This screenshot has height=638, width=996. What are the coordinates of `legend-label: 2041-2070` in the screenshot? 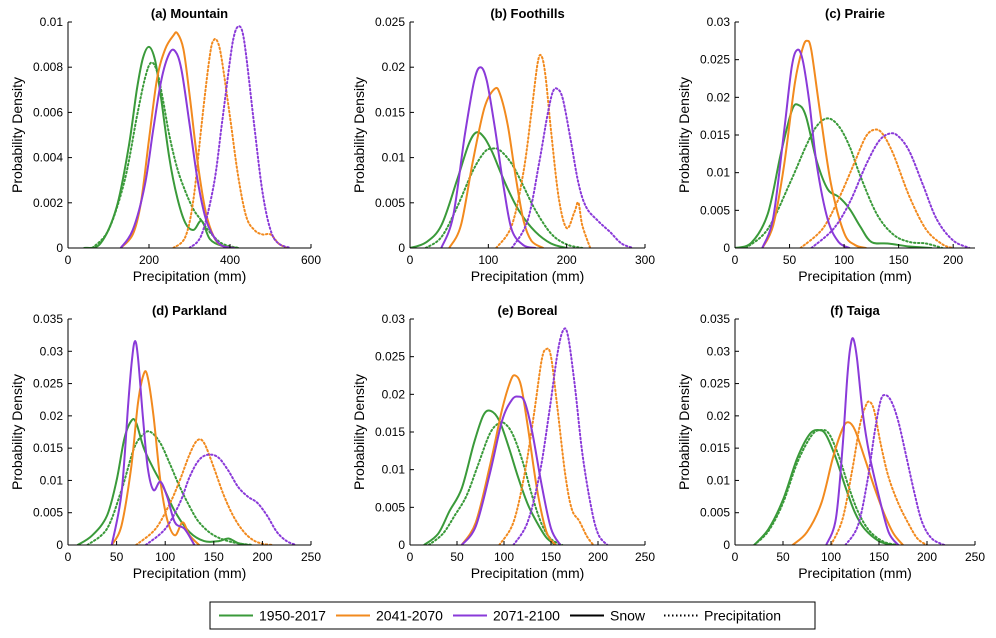 It's located at (409, 616).